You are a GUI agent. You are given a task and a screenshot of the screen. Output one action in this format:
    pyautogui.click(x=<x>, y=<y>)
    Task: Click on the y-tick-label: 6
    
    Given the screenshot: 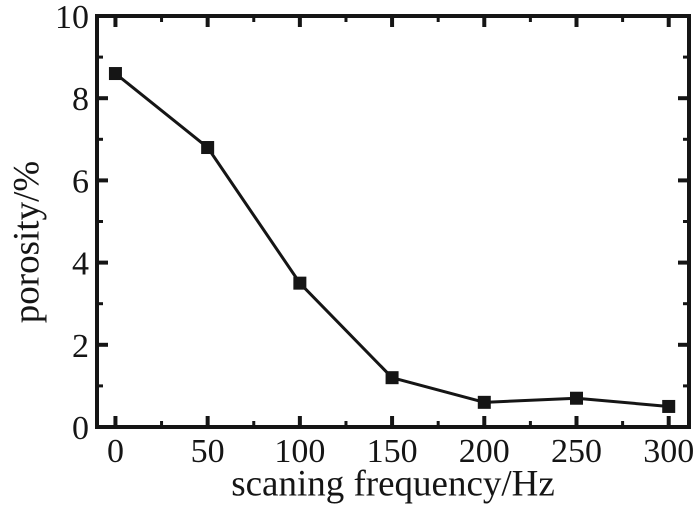 What is the action you would take?
    pyautogui.click(x=80, y=181)
    